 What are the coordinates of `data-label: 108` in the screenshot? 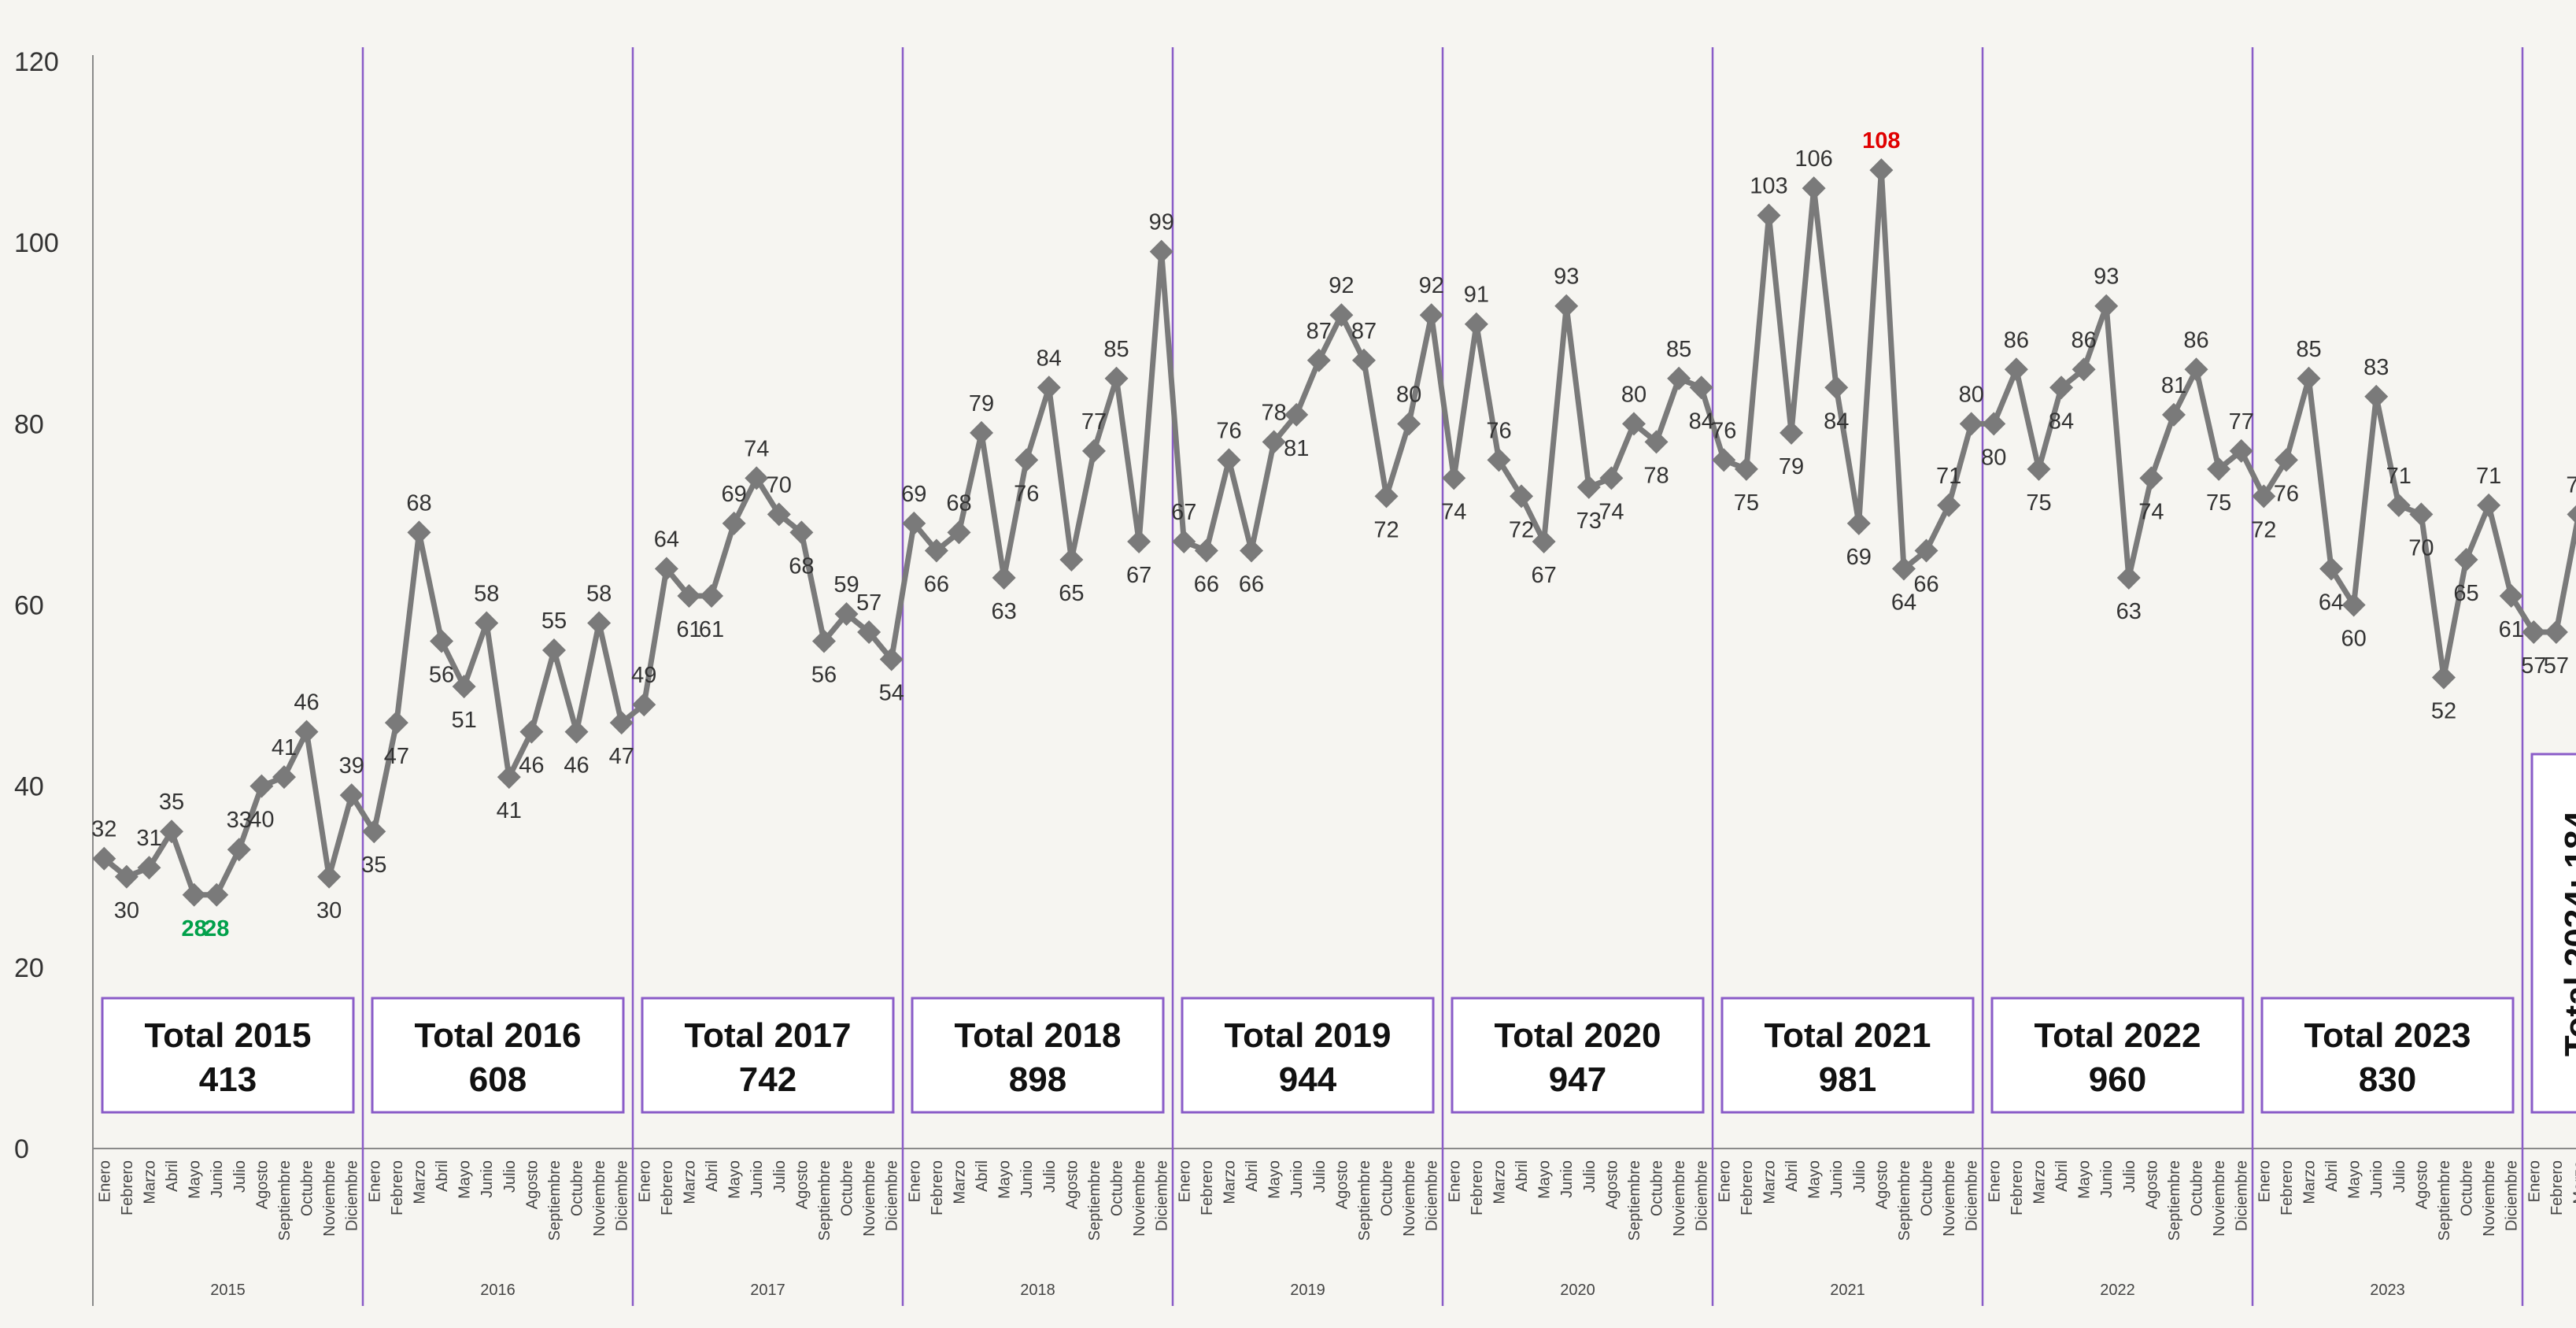 It's located at (1881, 141).